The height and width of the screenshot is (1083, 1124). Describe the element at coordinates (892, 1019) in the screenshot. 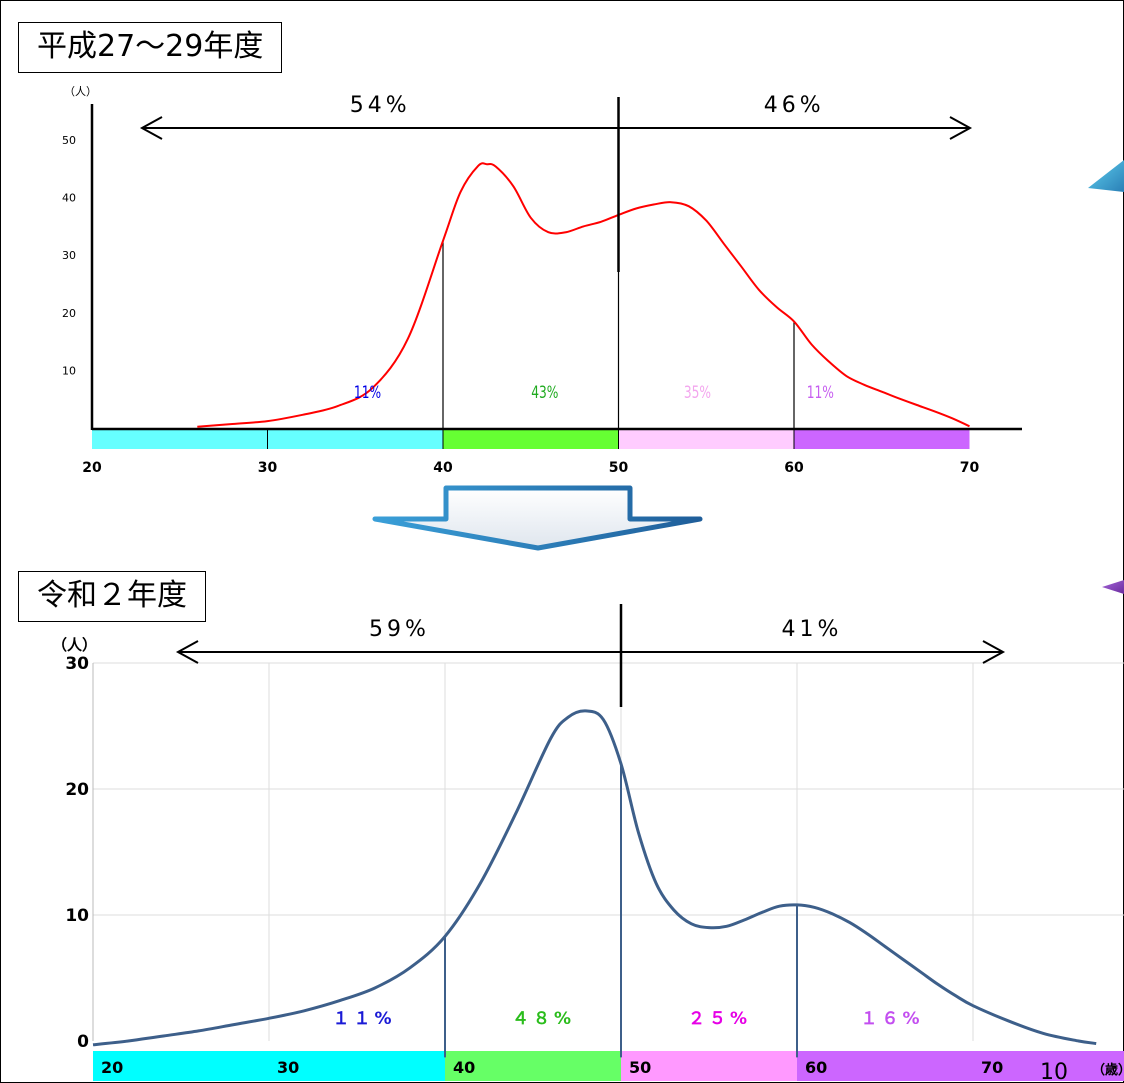

I see `segment-percent-label: １６%` at that location.